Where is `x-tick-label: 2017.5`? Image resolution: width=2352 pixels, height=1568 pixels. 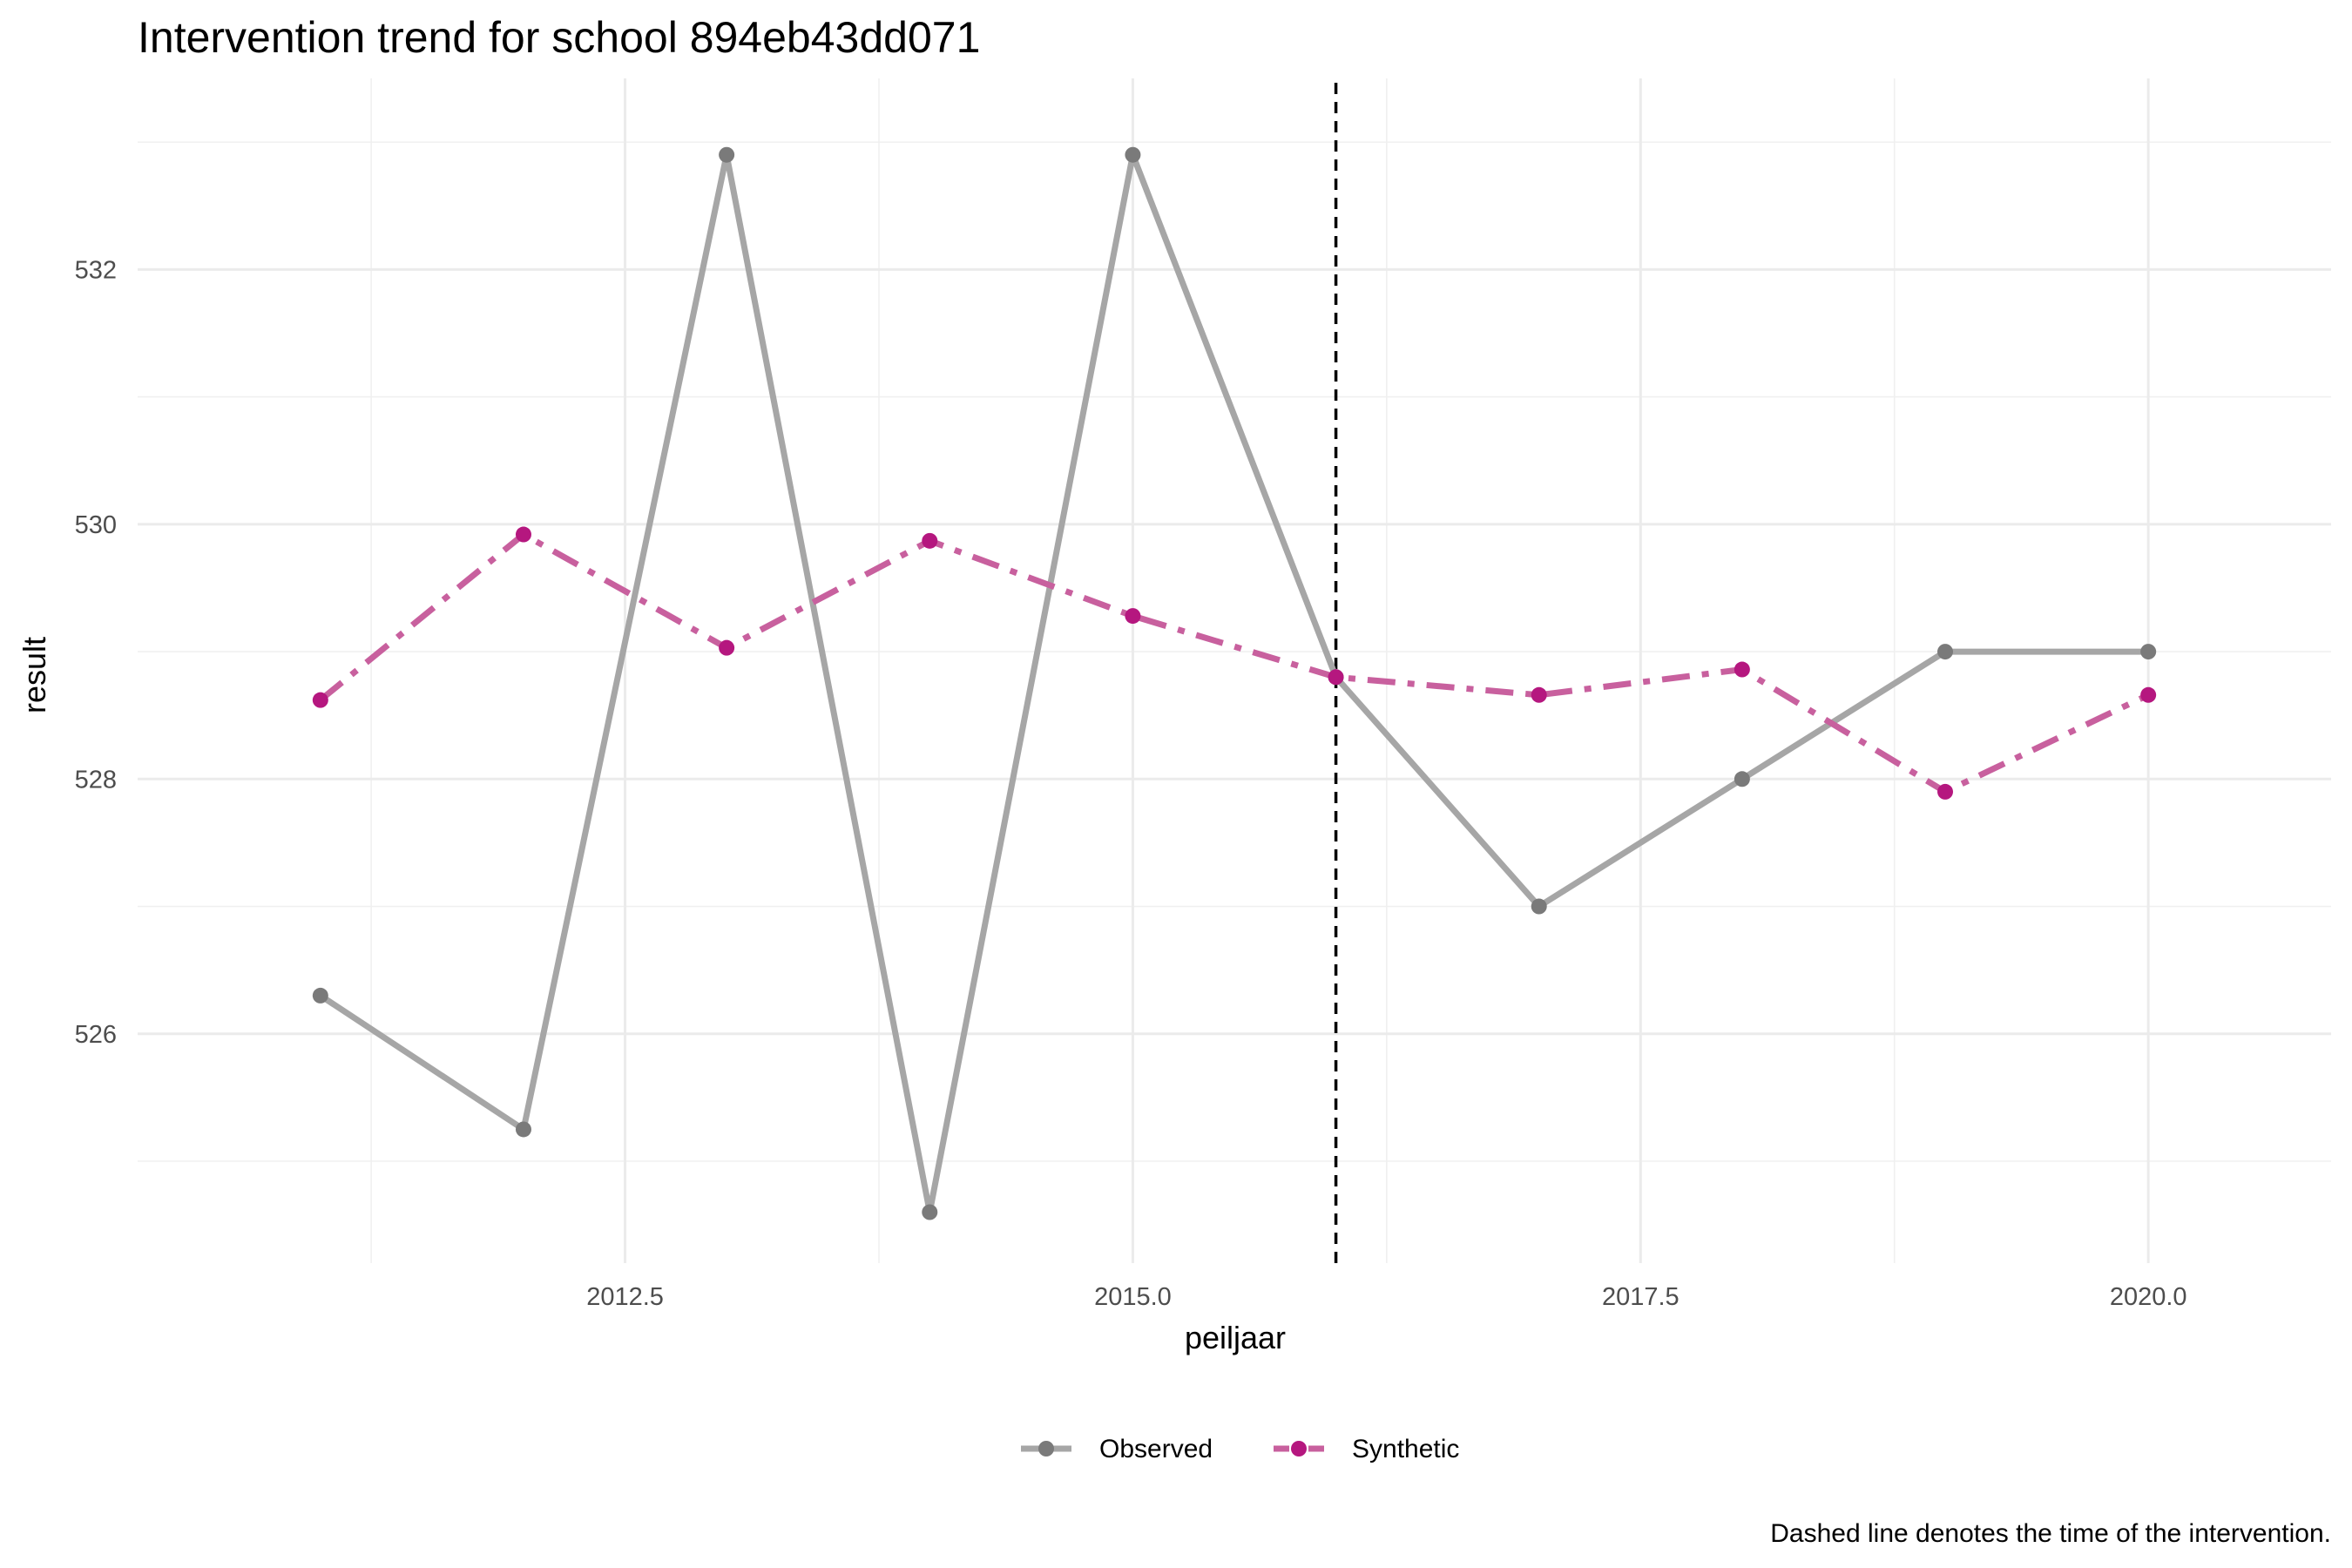 x-tick-label: 2017.5 is located at coordinates (1641, 1297).